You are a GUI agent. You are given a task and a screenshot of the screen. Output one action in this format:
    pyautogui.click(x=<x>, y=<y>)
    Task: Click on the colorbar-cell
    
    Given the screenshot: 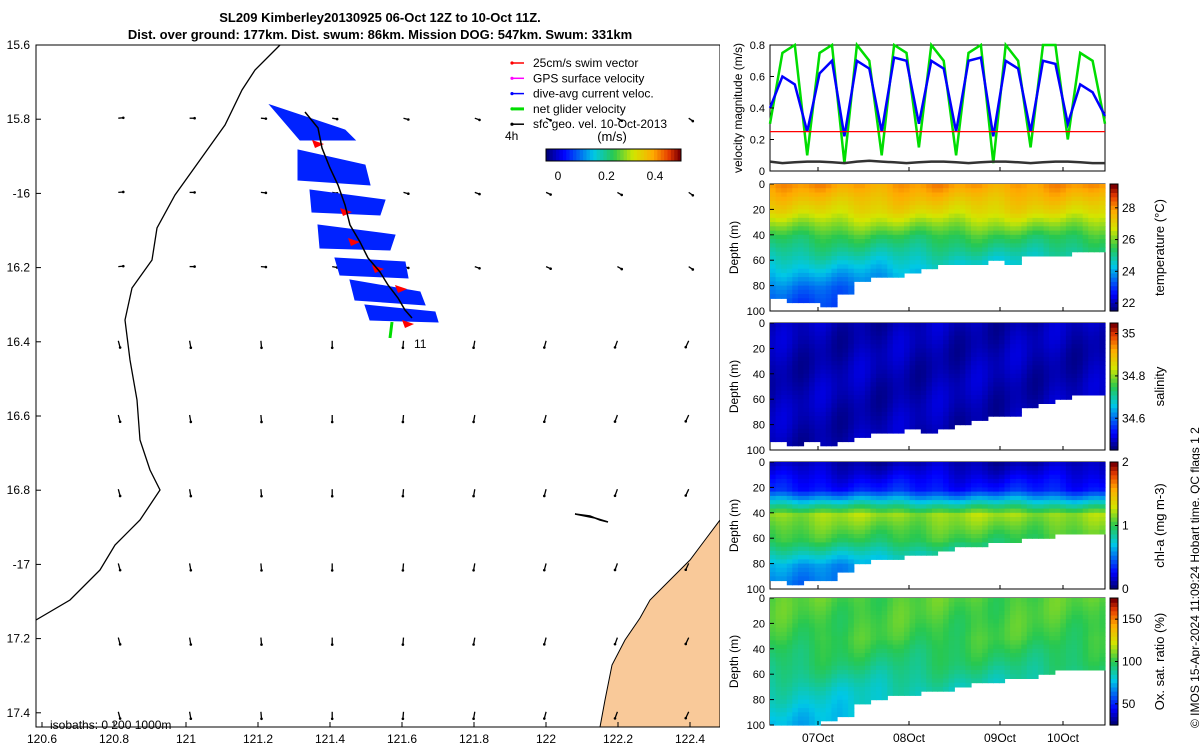 What is the action you would take?
    pyautogui.click(x=666, y=155)
    